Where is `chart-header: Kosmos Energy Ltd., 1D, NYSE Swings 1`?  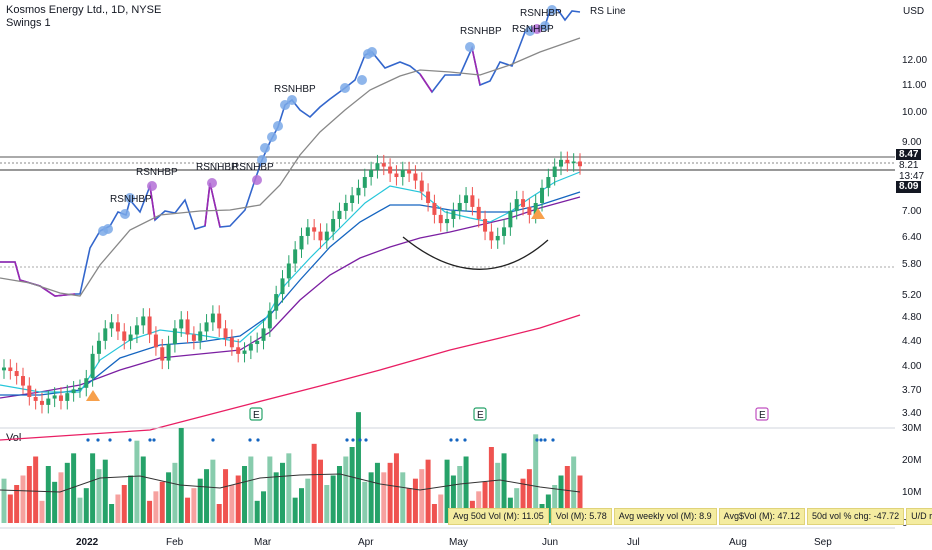
chart-header: Kosmos Energy Ltd., 1D, NYSE Swings 1 is located at coordinates (83, 17).